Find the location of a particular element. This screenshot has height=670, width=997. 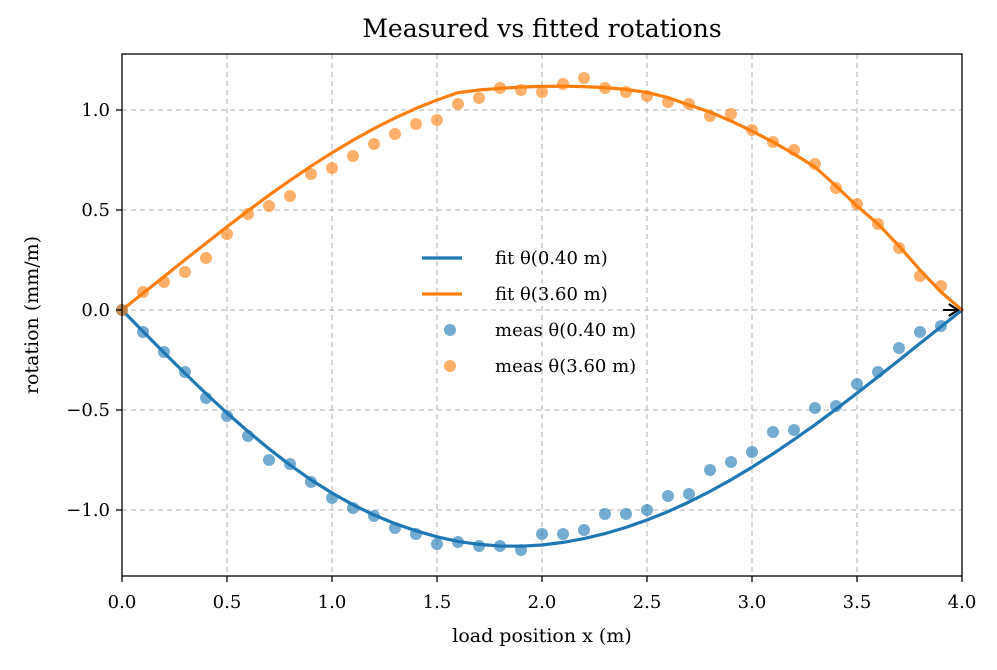

x-tick-label: 4.0 is located at coordinates (962, 602).